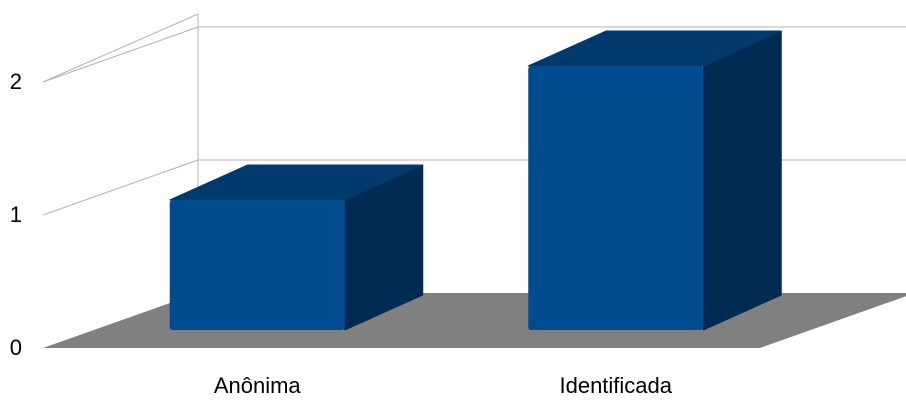  I want to click on y-tick-label: 1, so click(16, 214).